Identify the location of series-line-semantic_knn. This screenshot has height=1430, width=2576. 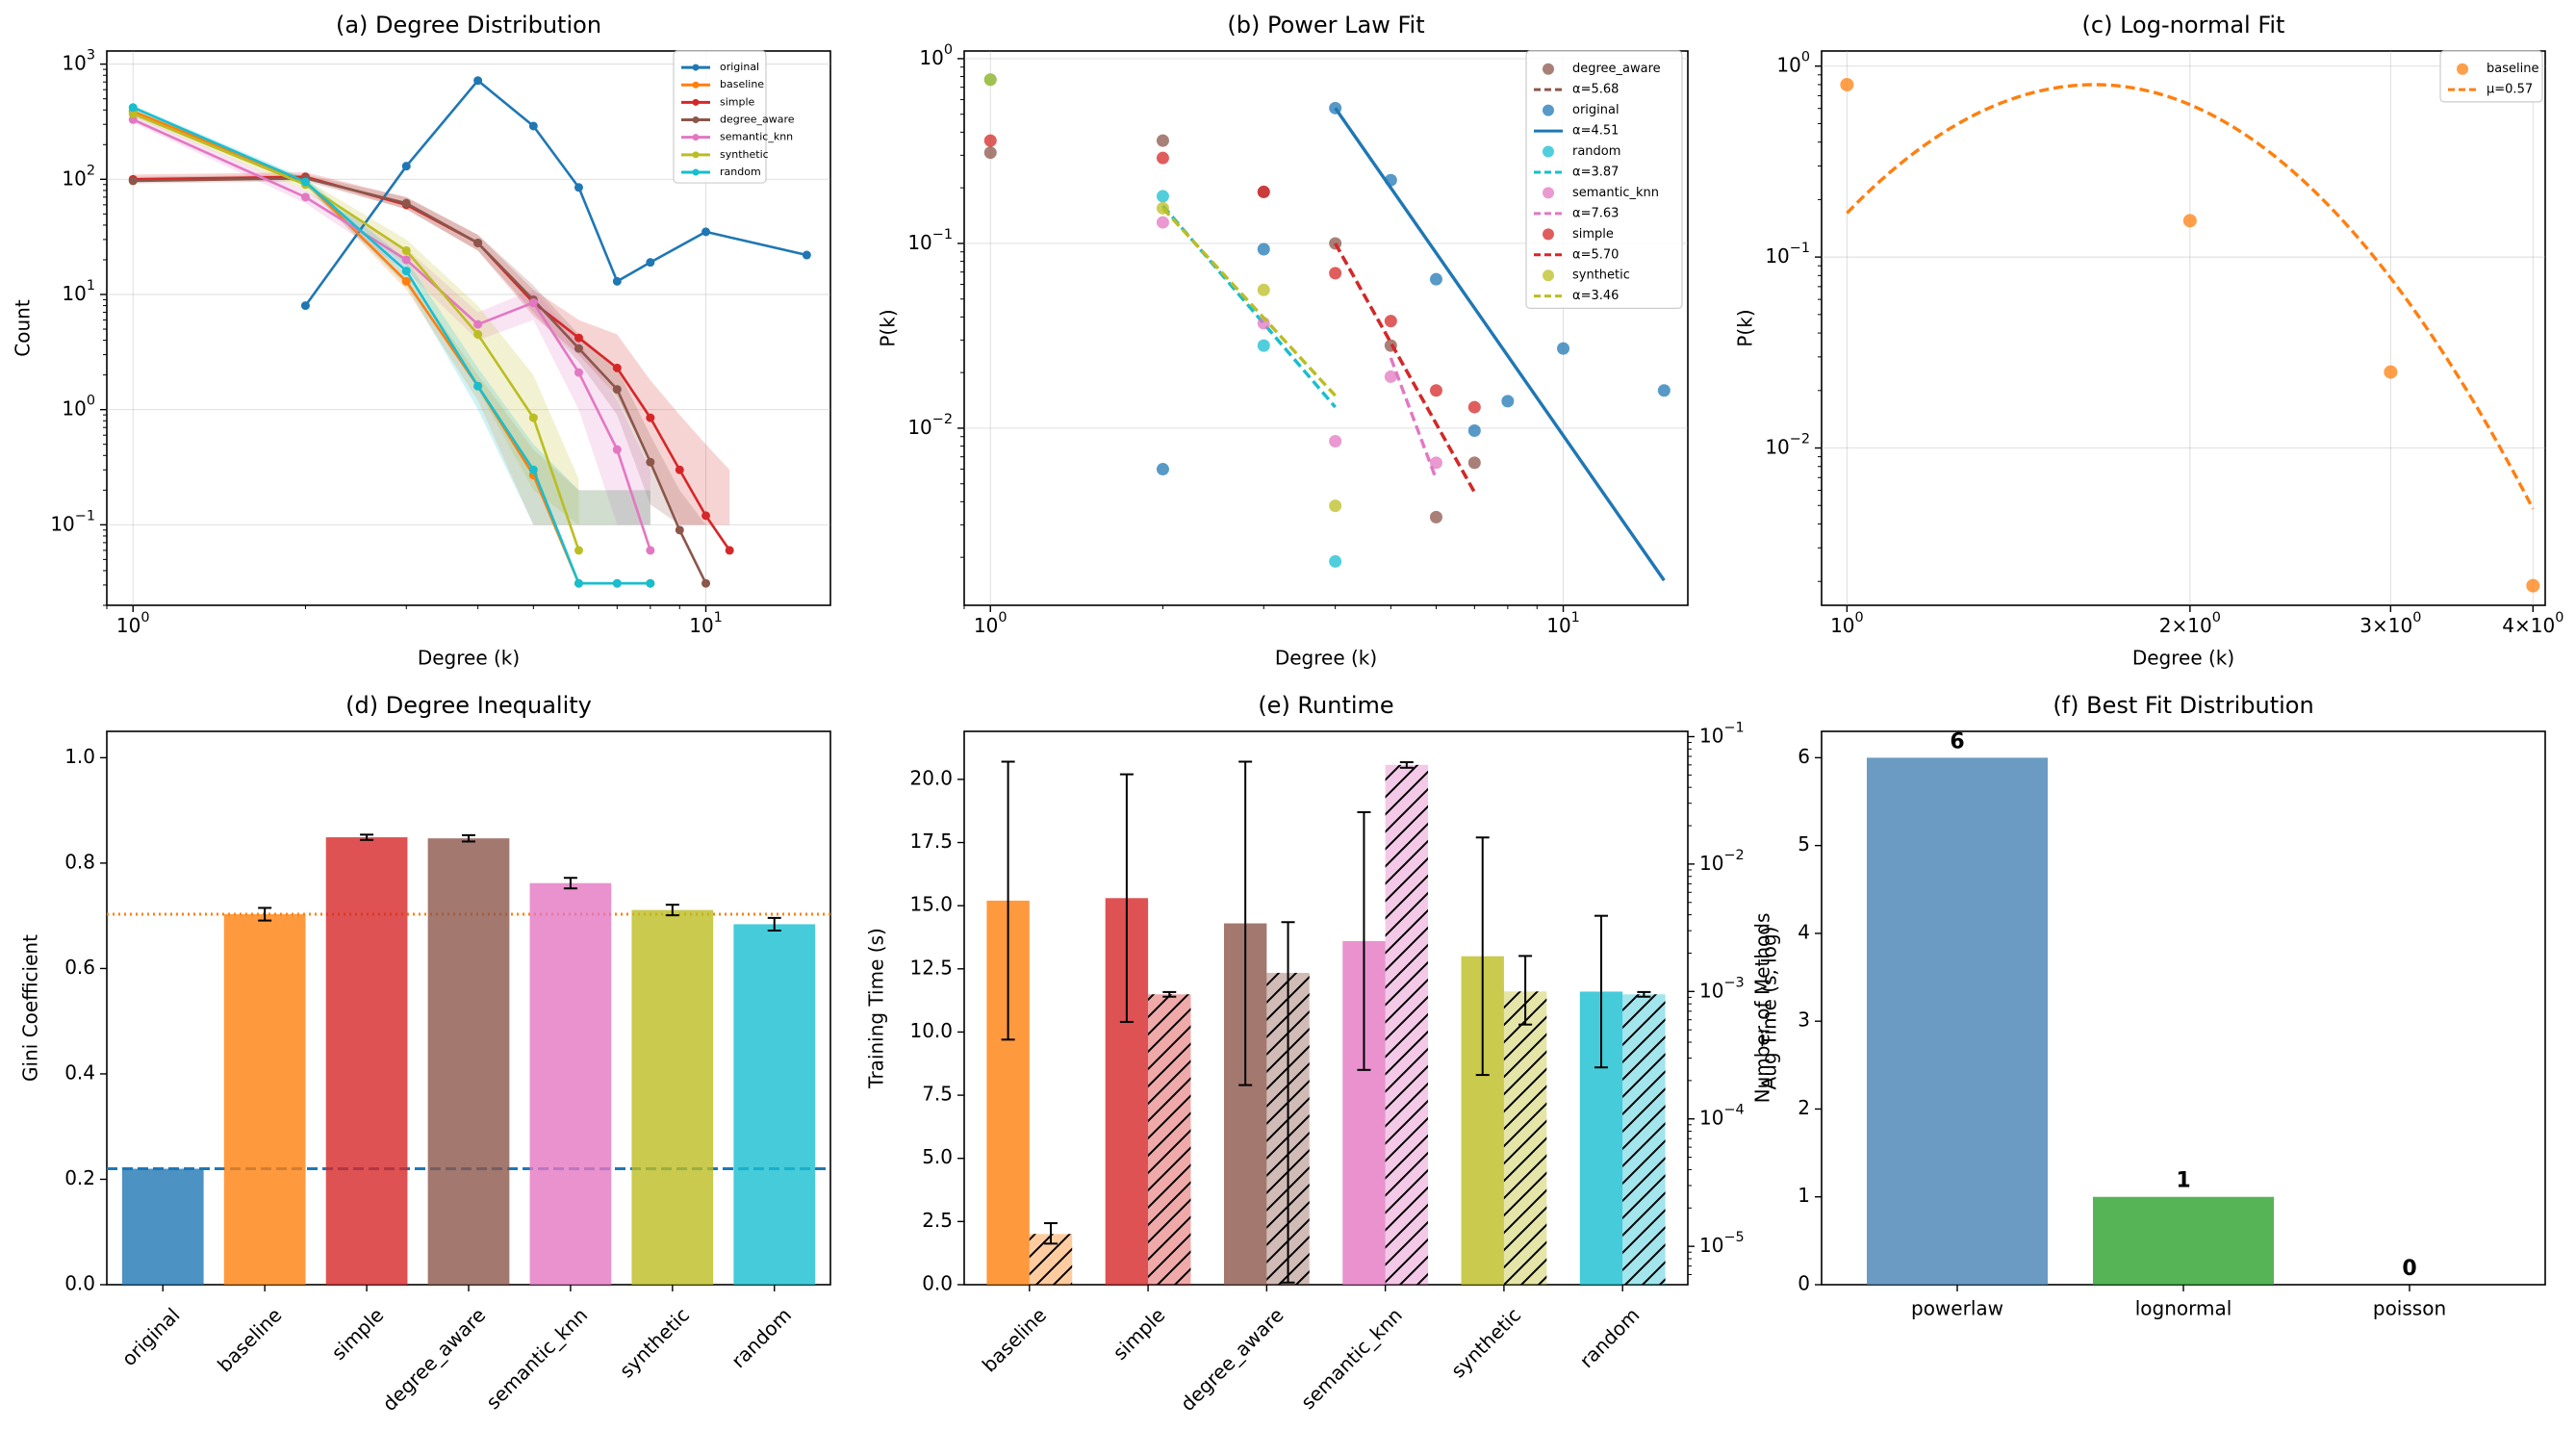
(392, 334).